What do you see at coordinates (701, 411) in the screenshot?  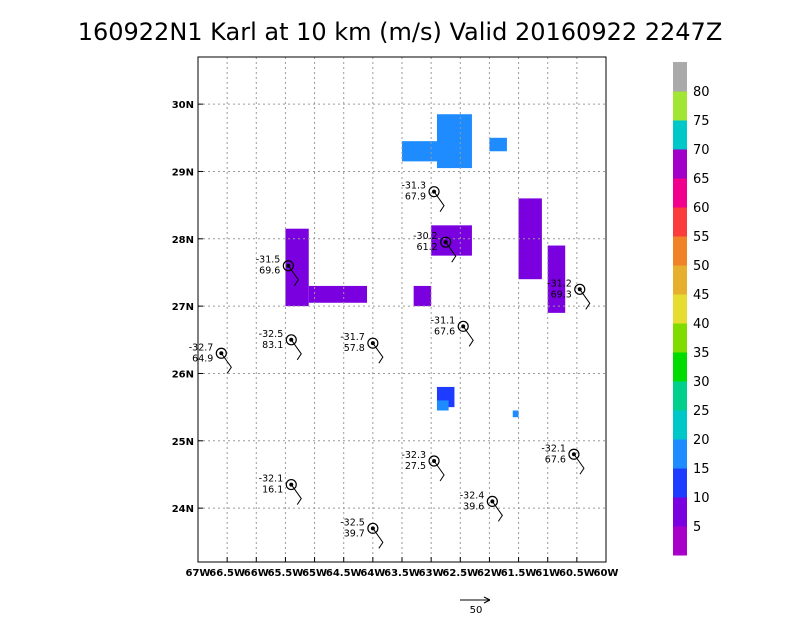 I see `colorbar-label: 25` at bounding box center [701, 411].